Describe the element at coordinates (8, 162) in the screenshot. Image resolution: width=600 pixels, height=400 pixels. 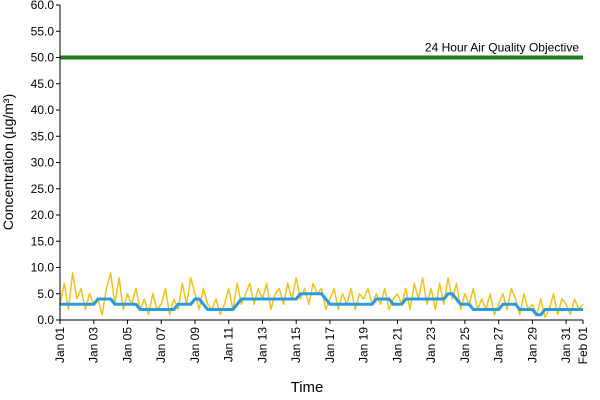
I see `y-axis-title: Concentration (µg/m³)` at that location.